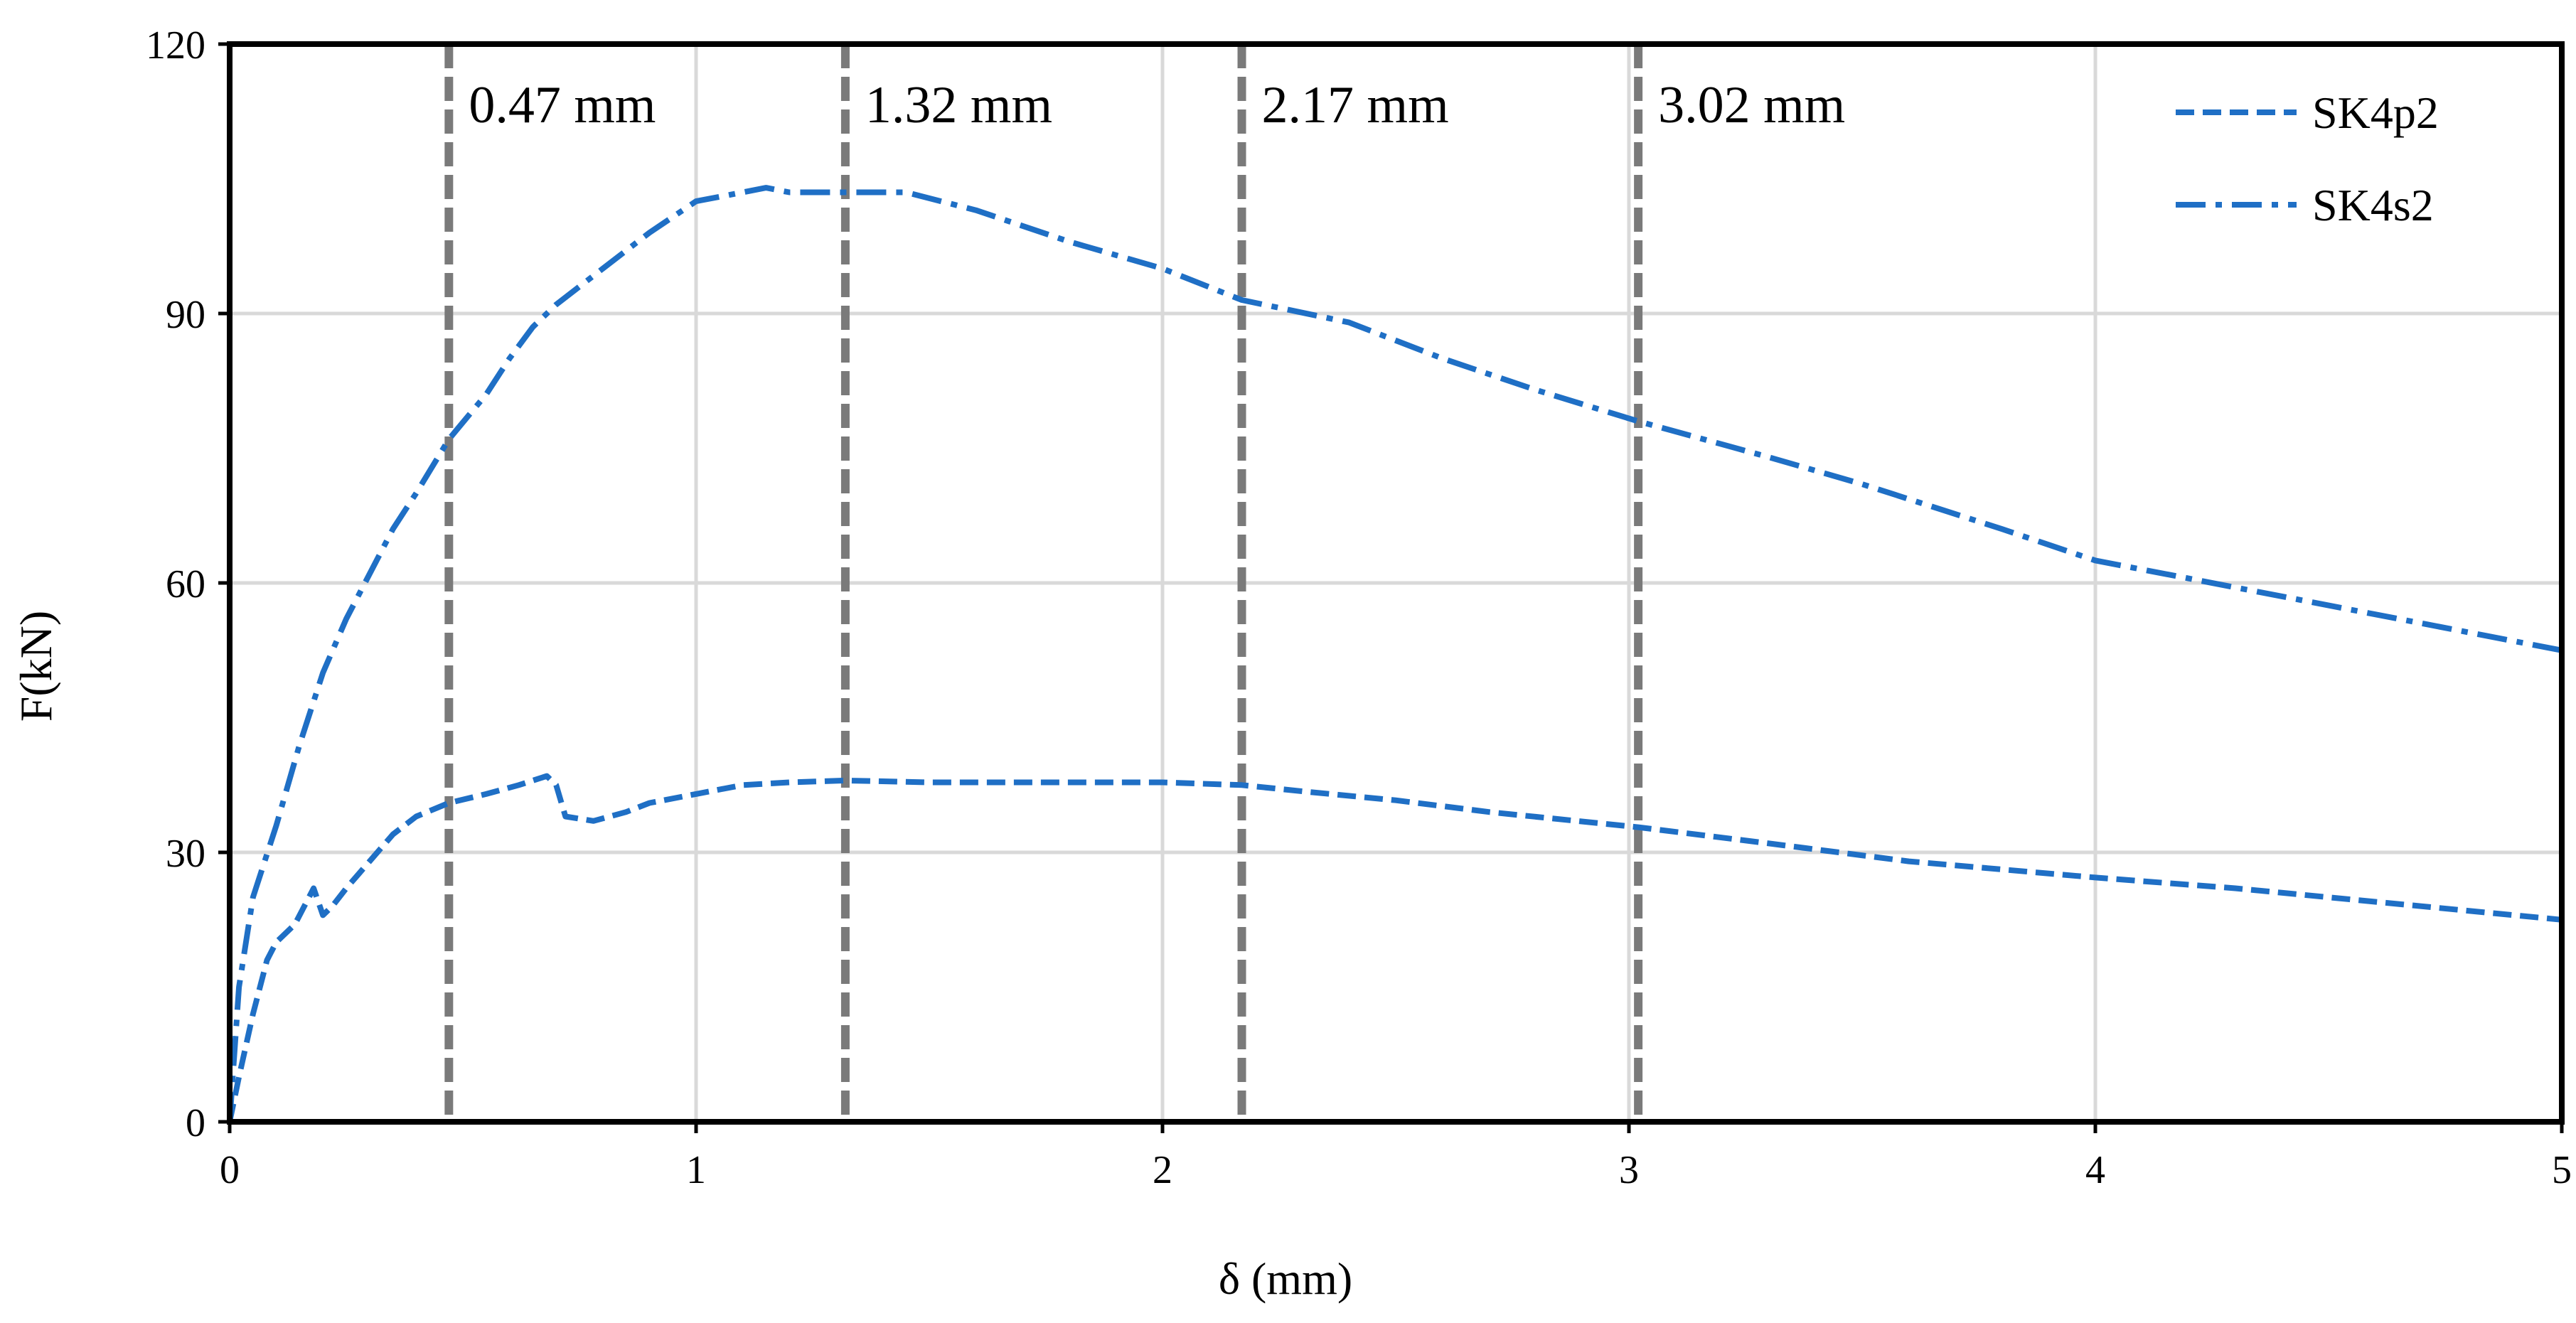 The image size is (2576, 1323). What do you see at coordinates (1285, 1279) in the screenshot?
I see `x-axis-title: δ (mm)` at bounding box center [1285, 1279].